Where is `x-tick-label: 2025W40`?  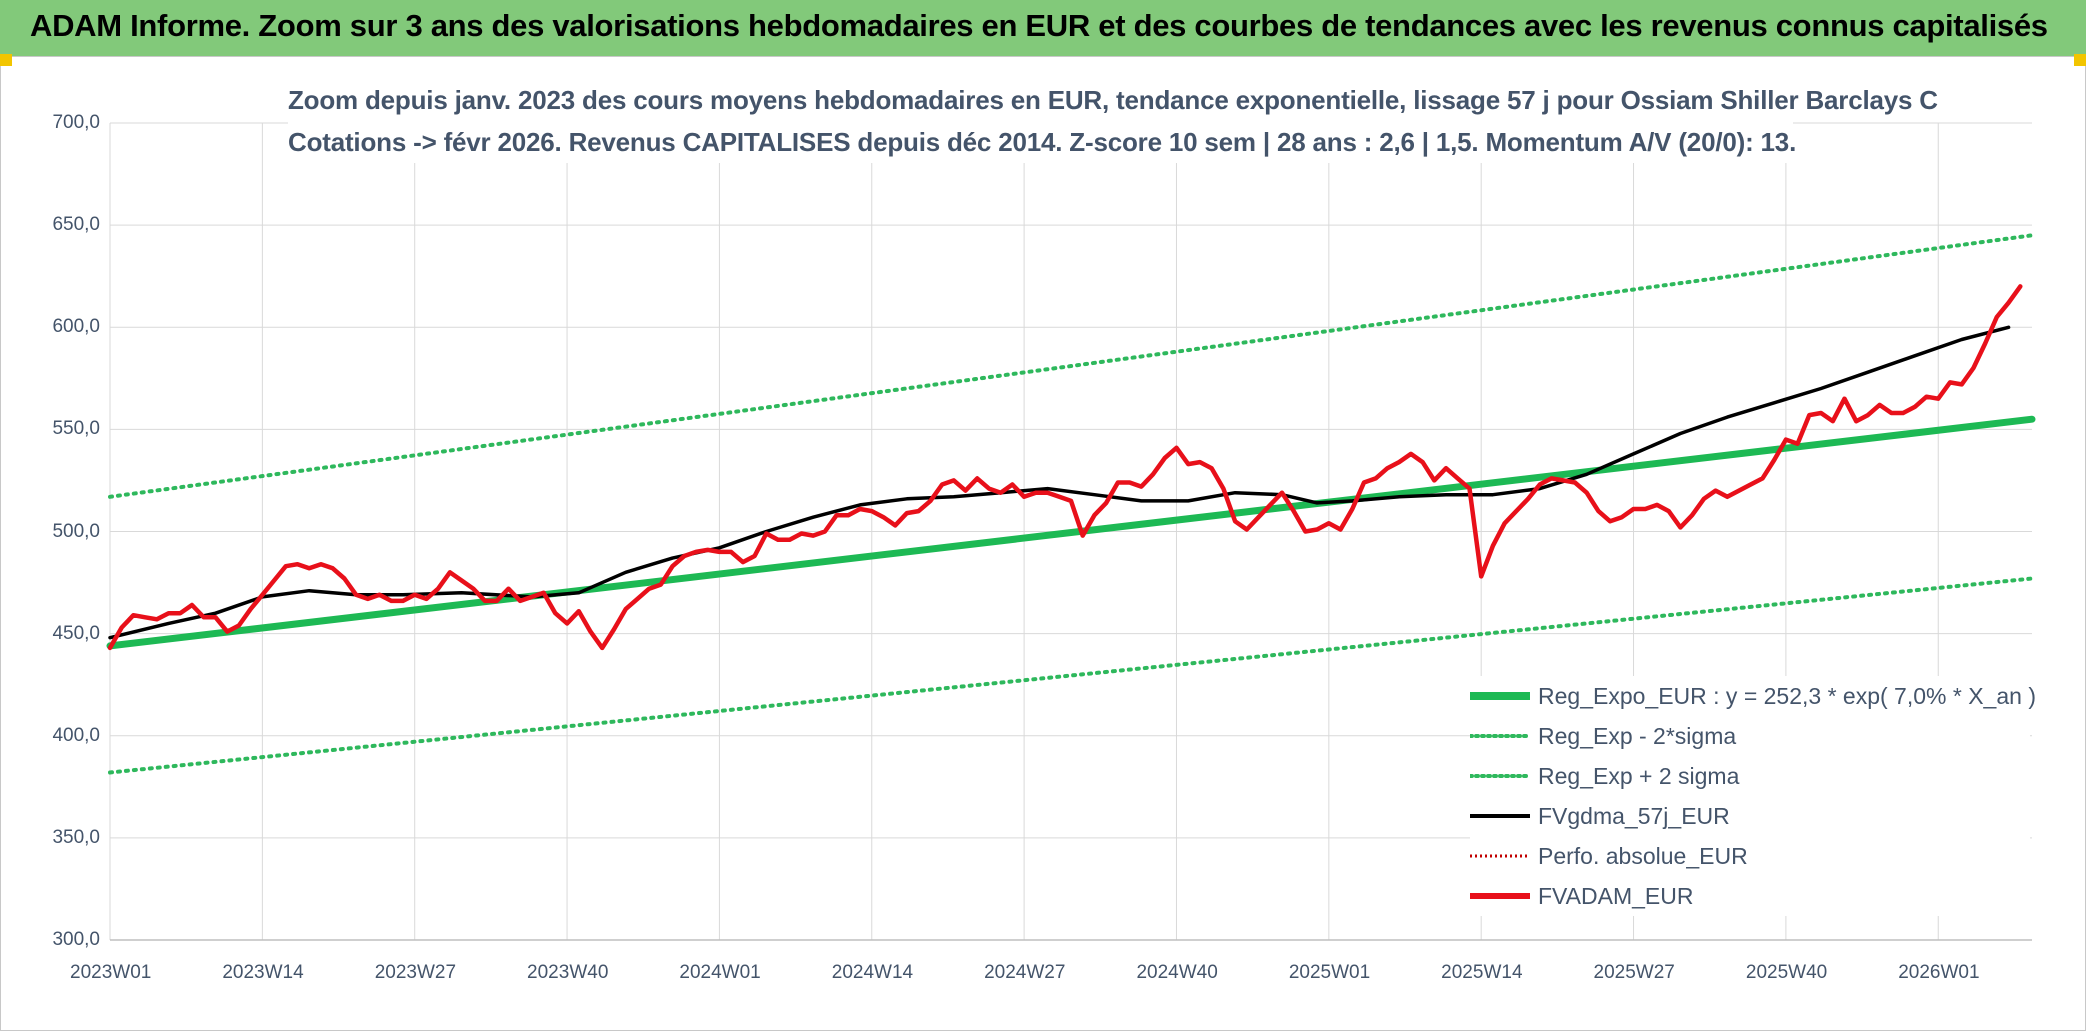 x-tick-label: 2025W40 is located at coordinates (1786, 972).